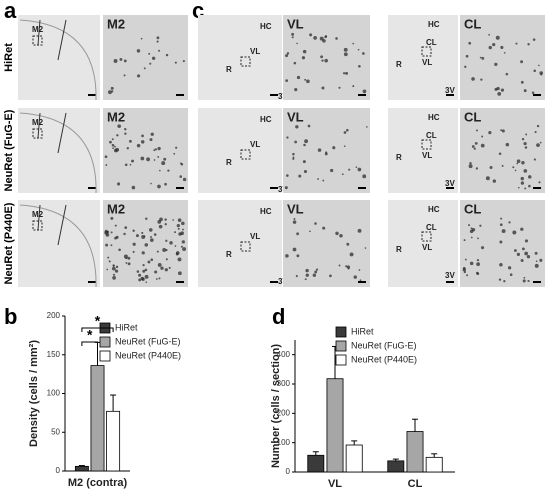 This screenshot has width=550, height=500. I want to click on significance-bracket, so click(97, 329).